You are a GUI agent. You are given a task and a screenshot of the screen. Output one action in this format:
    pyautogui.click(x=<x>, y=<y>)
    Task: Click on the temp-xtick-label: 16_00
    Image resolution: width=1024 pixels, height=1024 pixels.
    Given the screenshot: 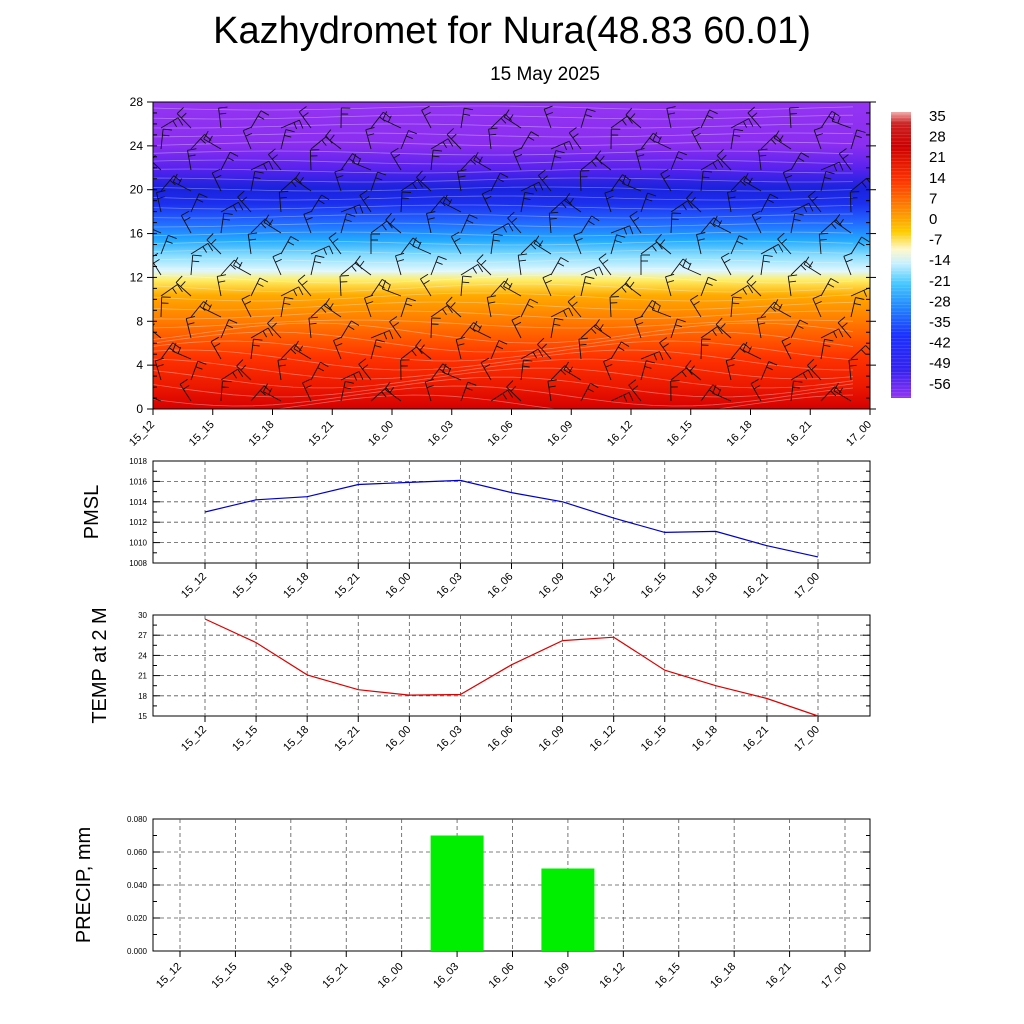 What is the action you would take?
    pyautogui.click(x=398, y=739)
    